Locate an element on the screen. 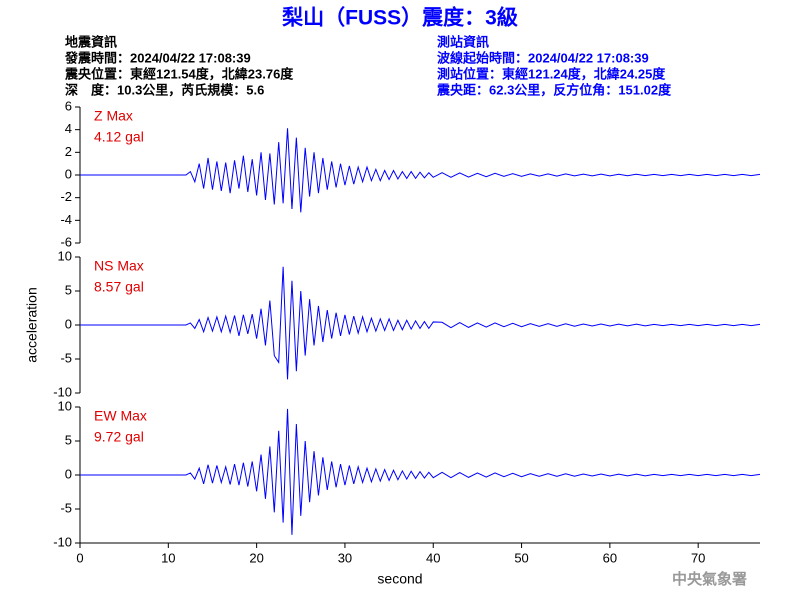 This screenshot has width=800, height=600. x-tick-label: 10 is located at coordinates (168, 557).